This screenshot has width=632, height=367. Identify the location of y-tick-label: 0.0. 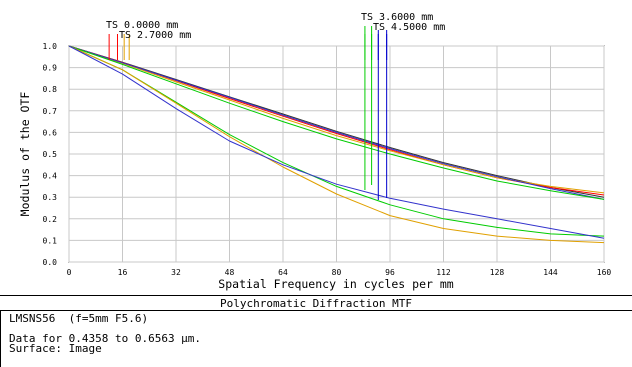
(50, 262).